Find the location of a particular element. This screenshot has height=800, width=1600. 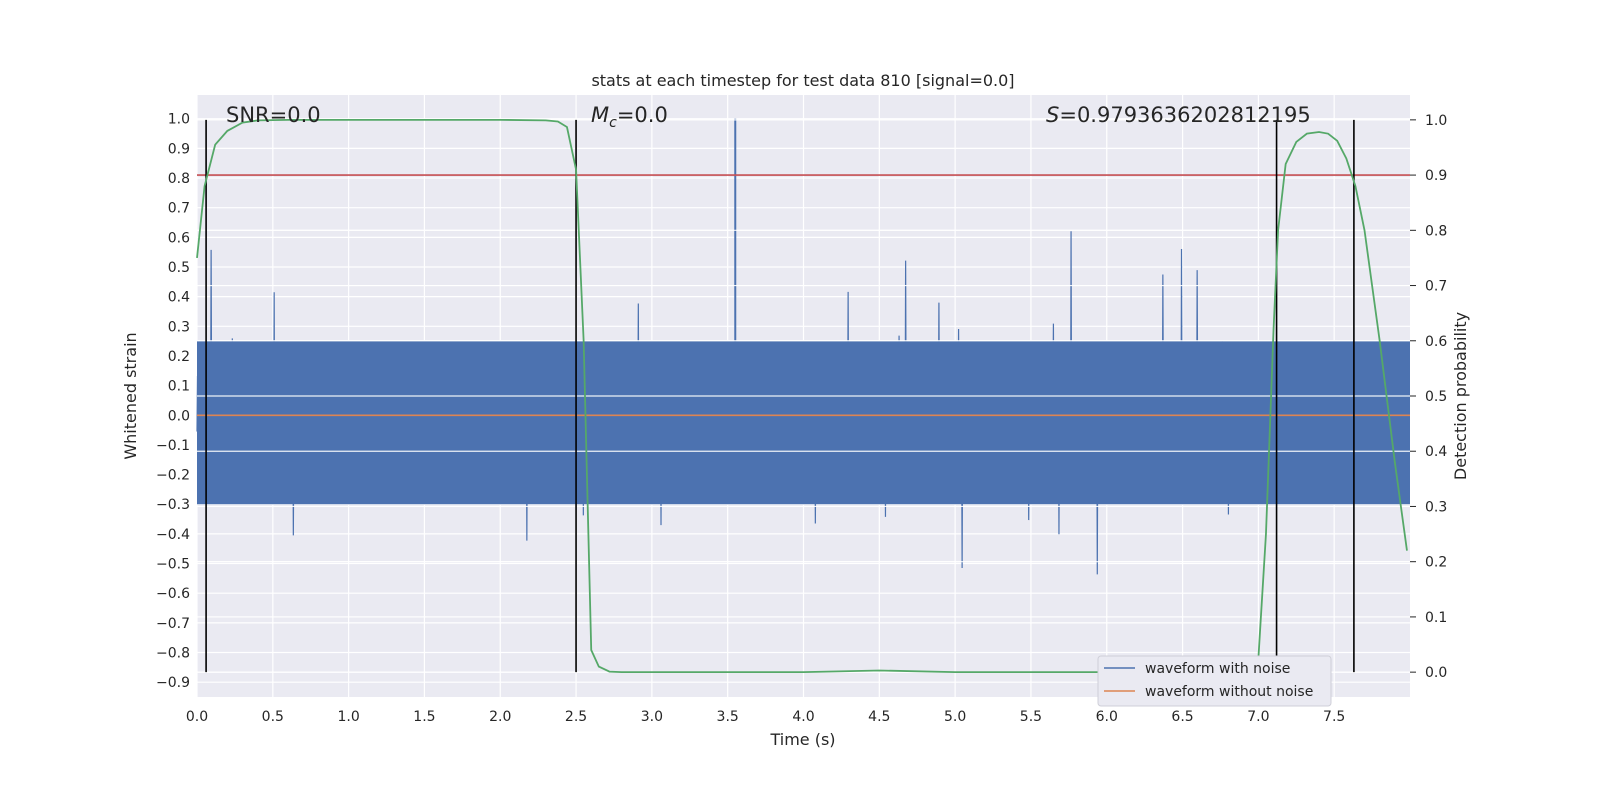

x-tick-label: 5.0 is located at coordinates (955, 717).